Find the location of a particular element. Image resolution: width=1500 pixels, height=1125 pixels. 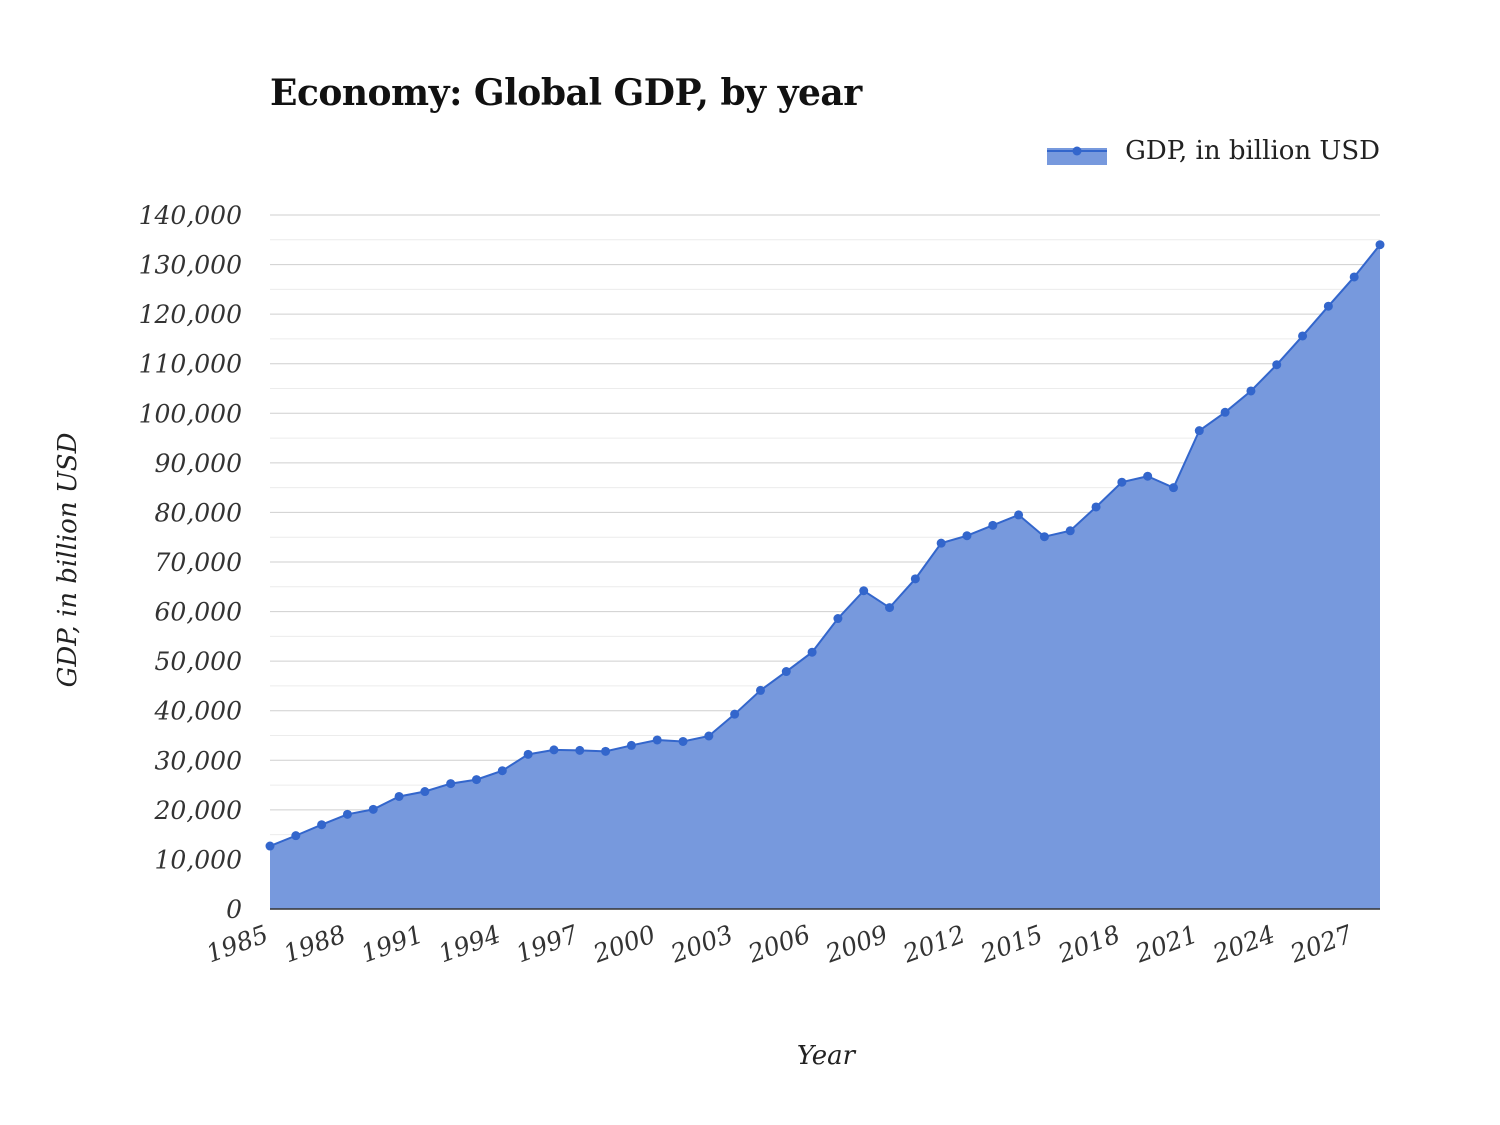

y-tick-label: 20,000 is located at coordinates (198, 810).